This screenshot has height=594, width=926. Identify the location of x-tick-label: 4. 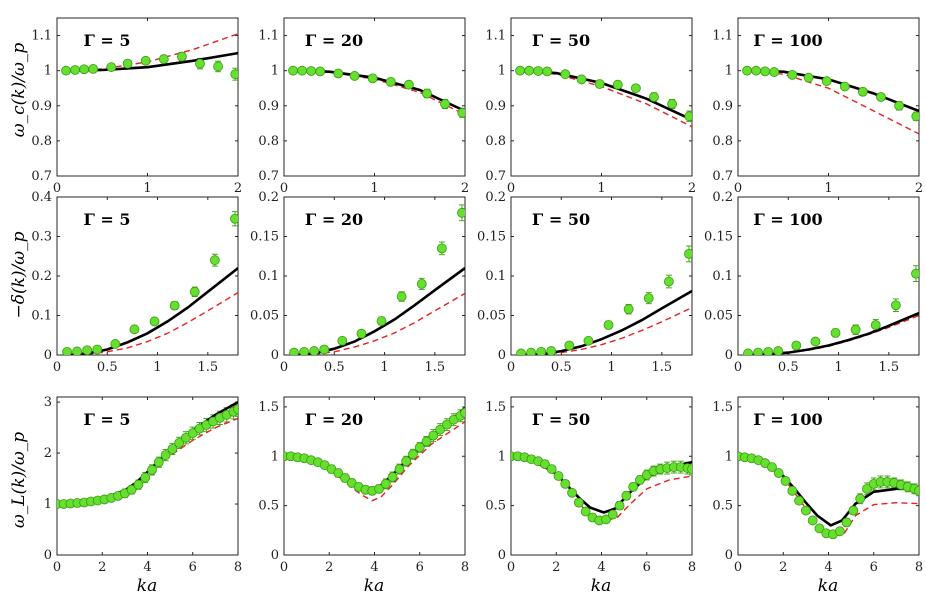
(147, 567).